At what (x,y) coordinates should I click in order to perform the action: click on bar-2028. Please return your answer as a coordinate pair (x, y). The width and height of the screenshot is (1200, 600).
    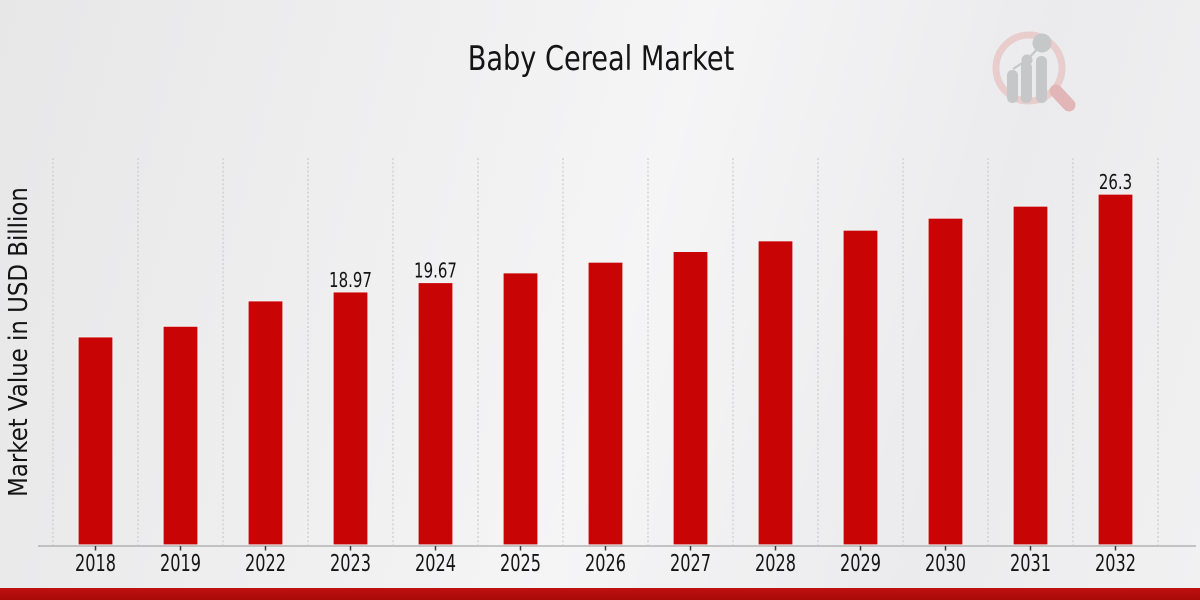
    Looking at the image, I should click on (775, 393).